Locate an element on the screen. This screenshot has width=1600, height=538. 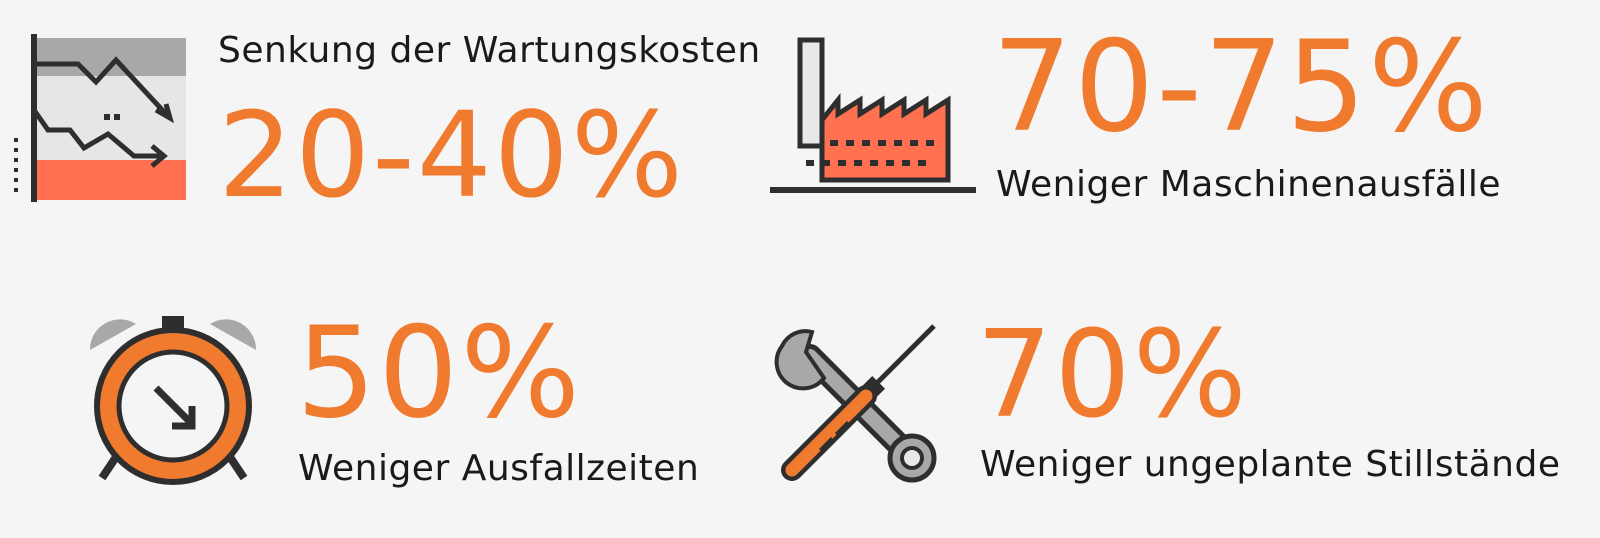
stat-label: Weniger ungeplante Stillstände is located at coordinates (1270, 464).